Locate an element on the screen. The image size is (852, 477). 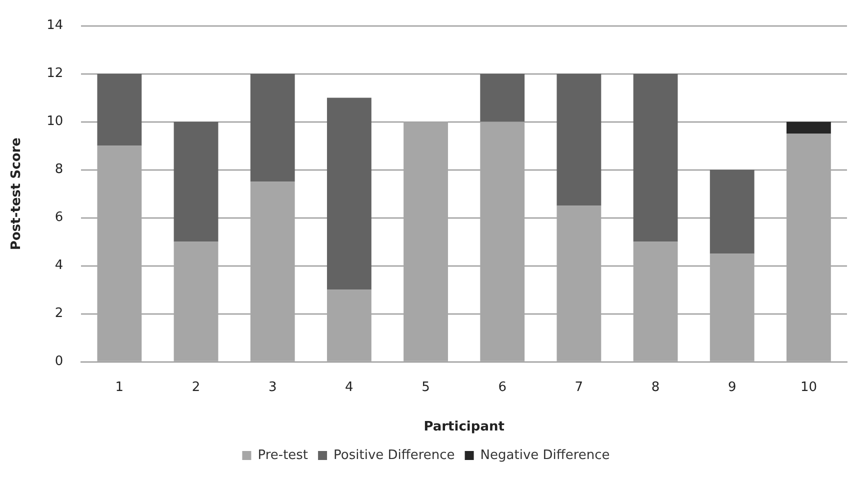
y-tick-label: 6 is located at coordinates (59, 218).